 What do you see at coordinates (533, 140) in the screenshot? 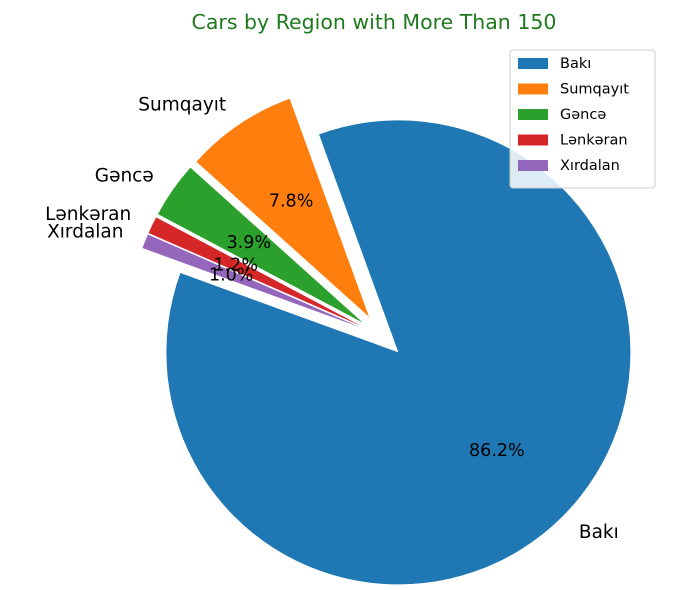
I see `legend-swatch-l-nk-ran` at bounding box center [533, 140].